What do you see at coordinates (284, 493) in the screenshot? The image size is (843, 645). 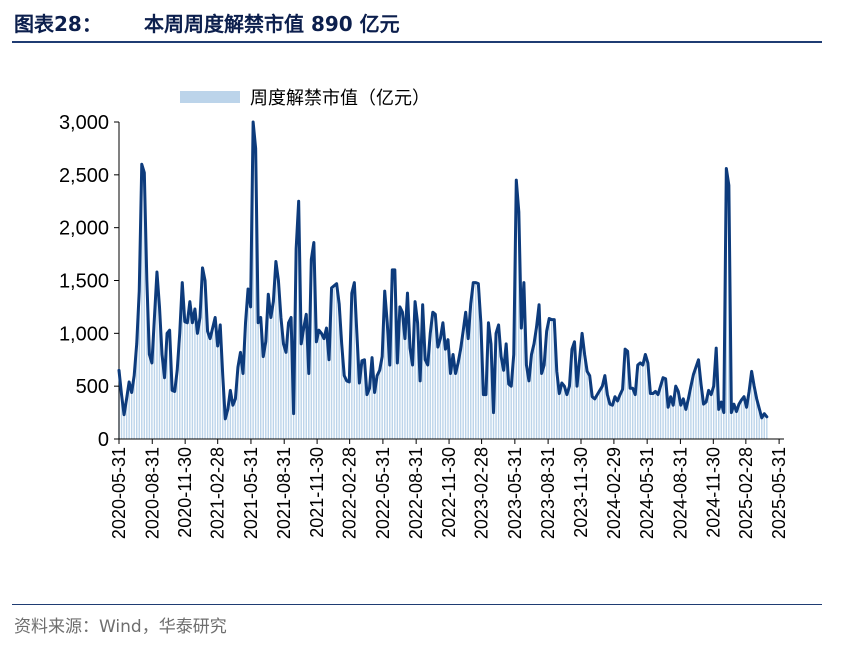 I see `x-tick-label-5: 2021-08-31` at bounding box center [284, 493].